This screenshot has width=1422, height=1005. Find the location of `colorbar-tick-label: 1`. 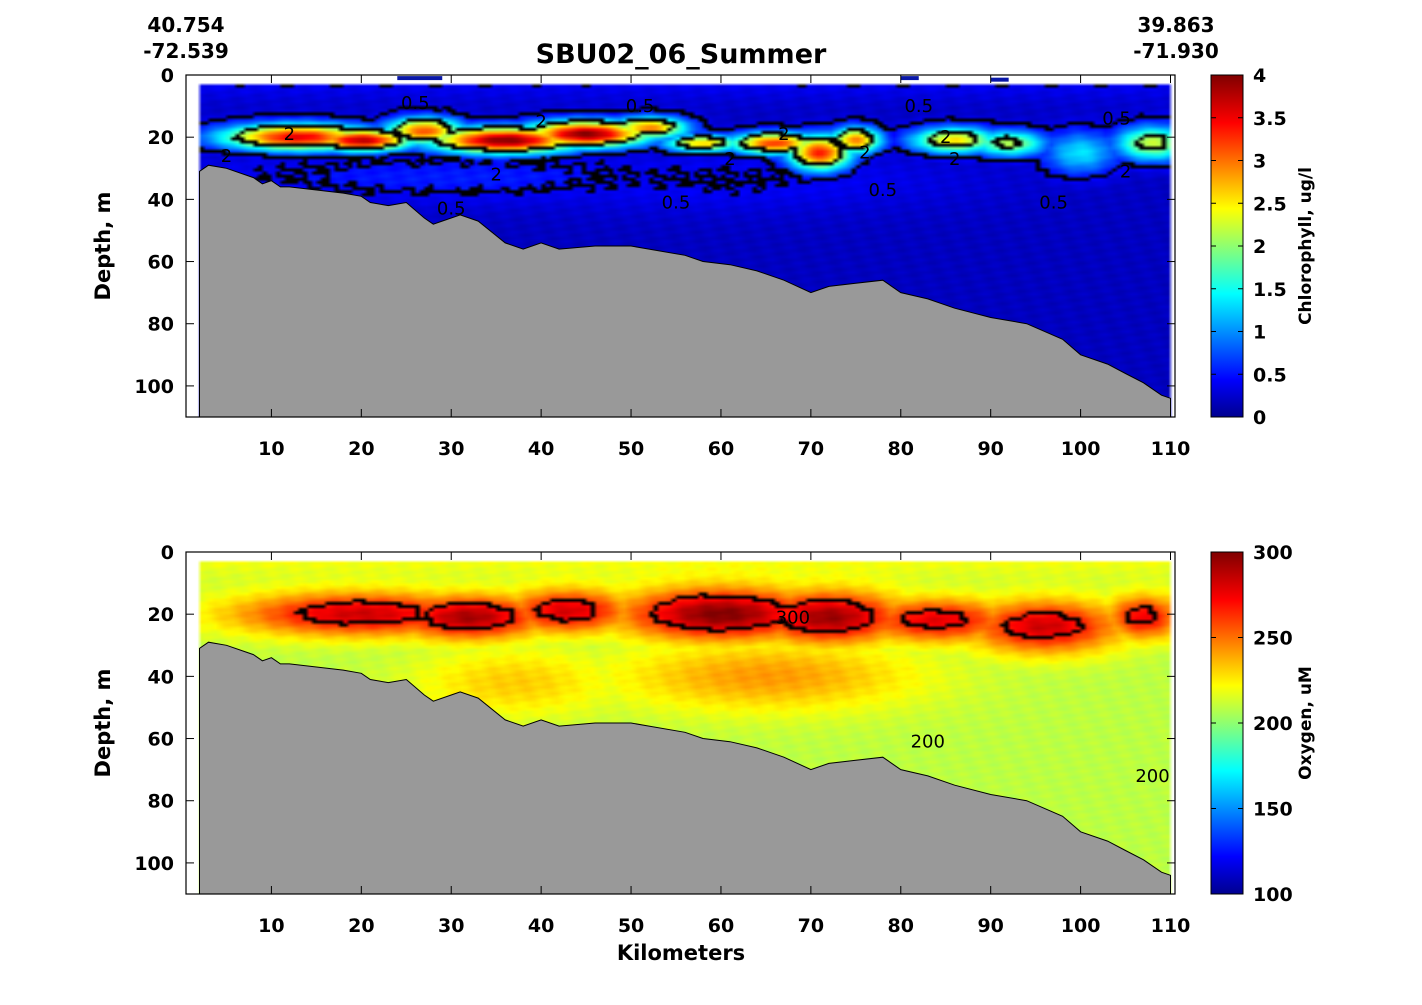

colorbar-tick-label: 1 is located at coordinates (1259, 333).